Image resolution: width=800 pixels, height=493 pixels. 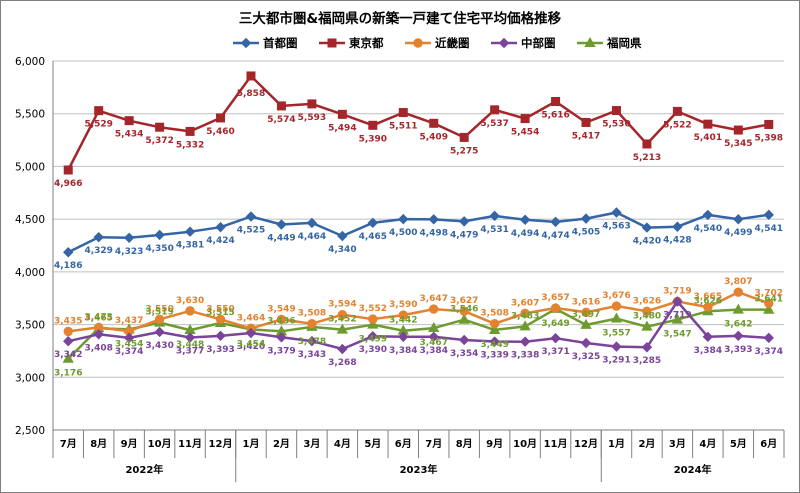 I want to click on data-label: 5,417, so click(x=586, y=136).